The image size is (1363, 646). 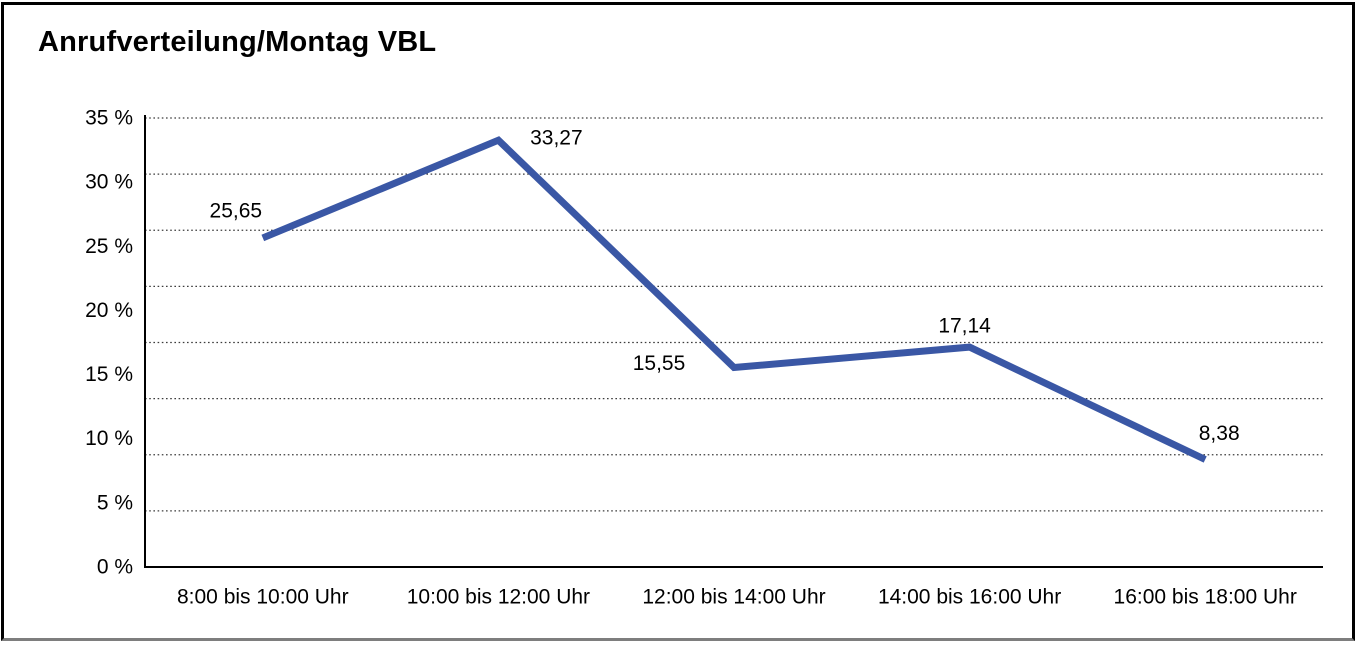 I want to click on y-tick-label: 30 %, so click(x=109, y=182).